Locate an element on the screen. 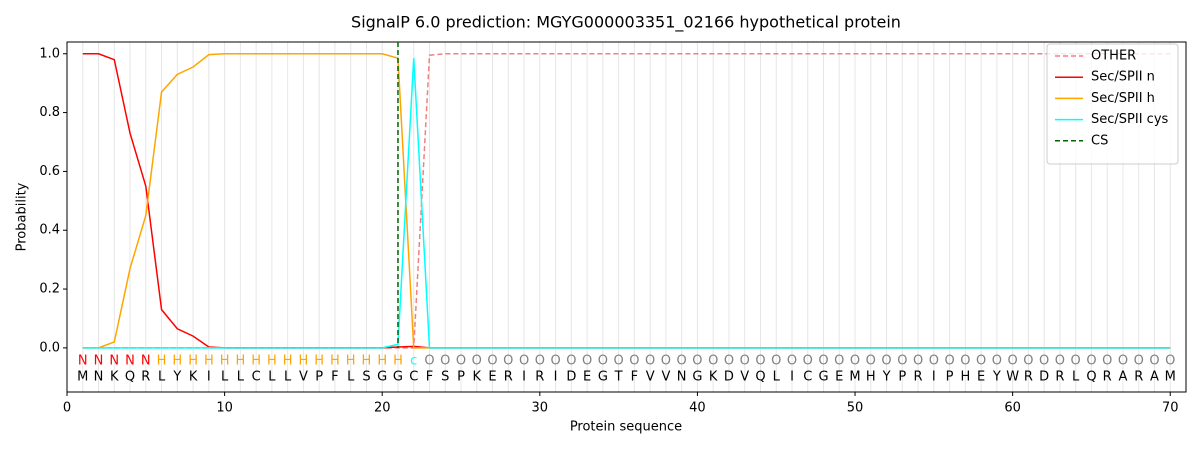  x-tick-label: 70 is located at coordinates (1170, 408).